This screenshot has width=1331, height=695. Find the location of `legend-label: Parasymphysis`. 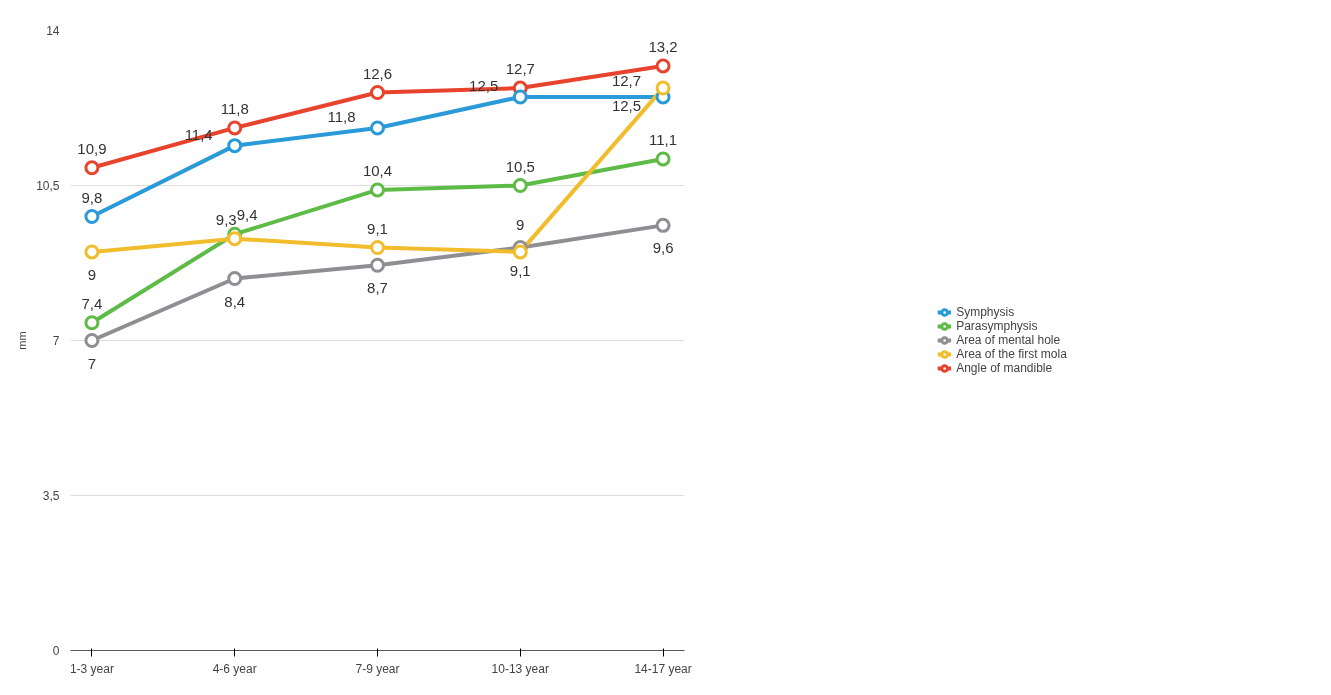

legend-label: Parasymphysis is located at coordinates (997, 326).